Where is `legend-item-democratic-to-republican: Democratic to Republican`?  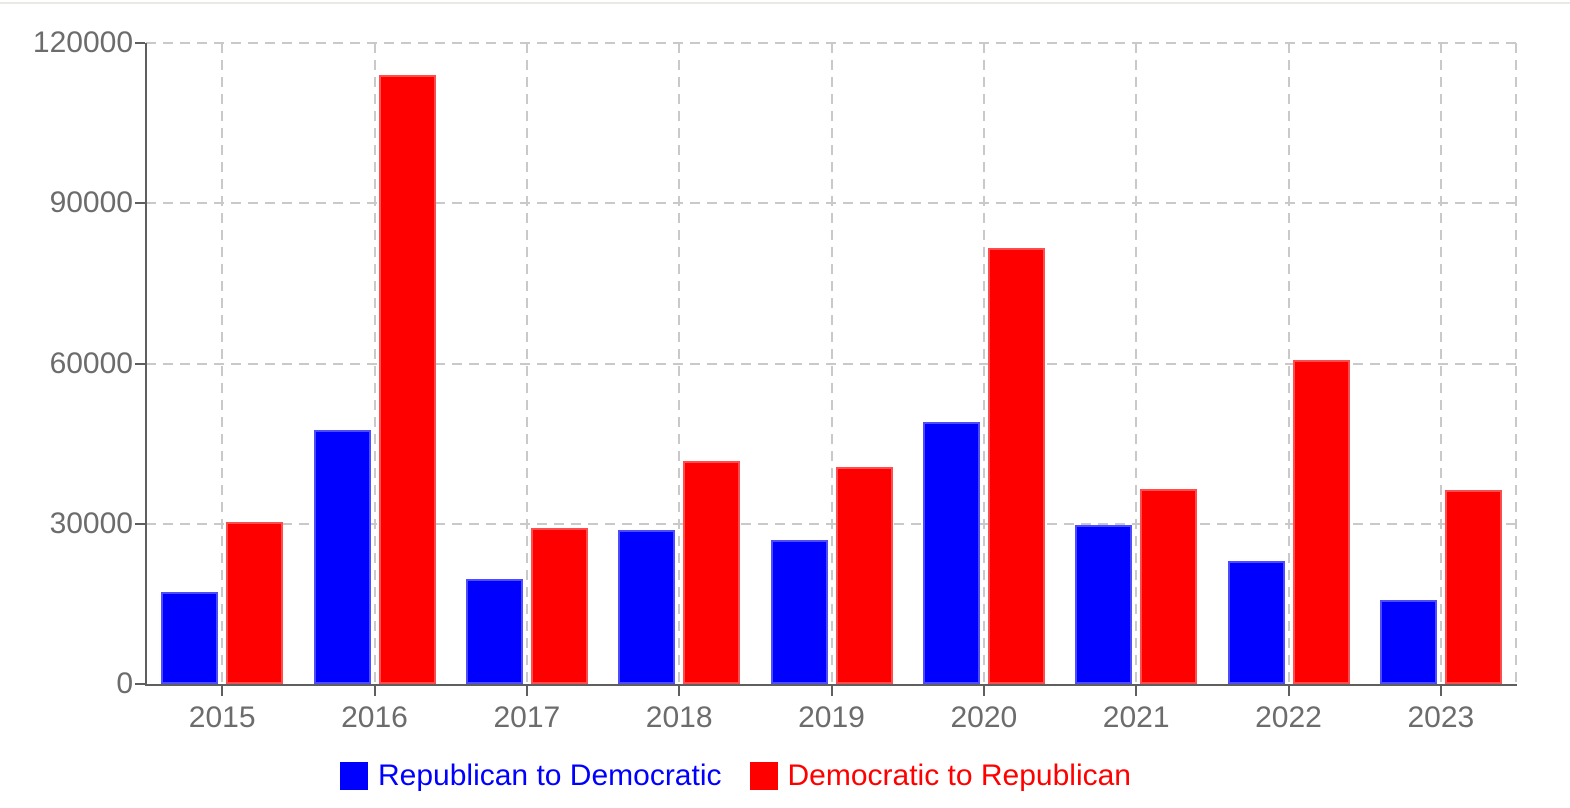 legend-item-democratic-to-republican: Democratic to Republican is located at coordinates (940, 775).